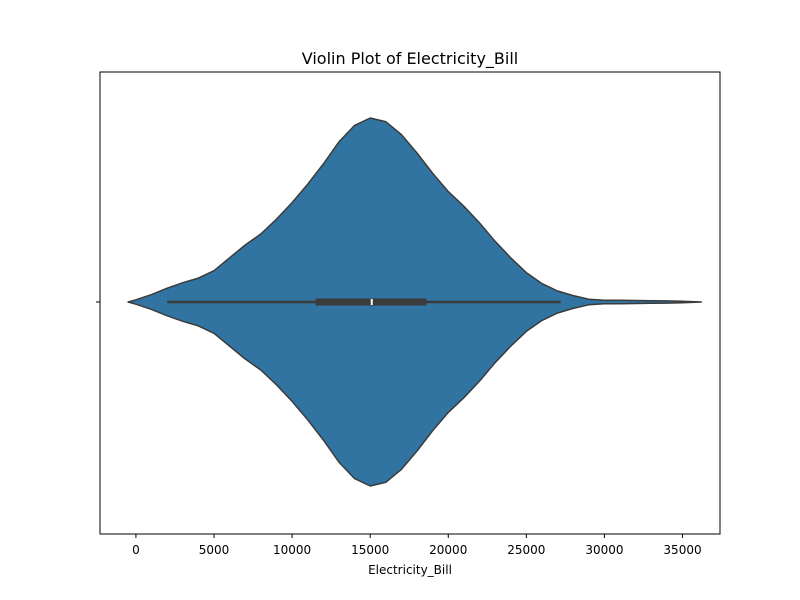 The image size is (800, 600). Describe the element at coordinates (214, 550) in the screenshot. I see `x-tick-label: 5000` at that location.